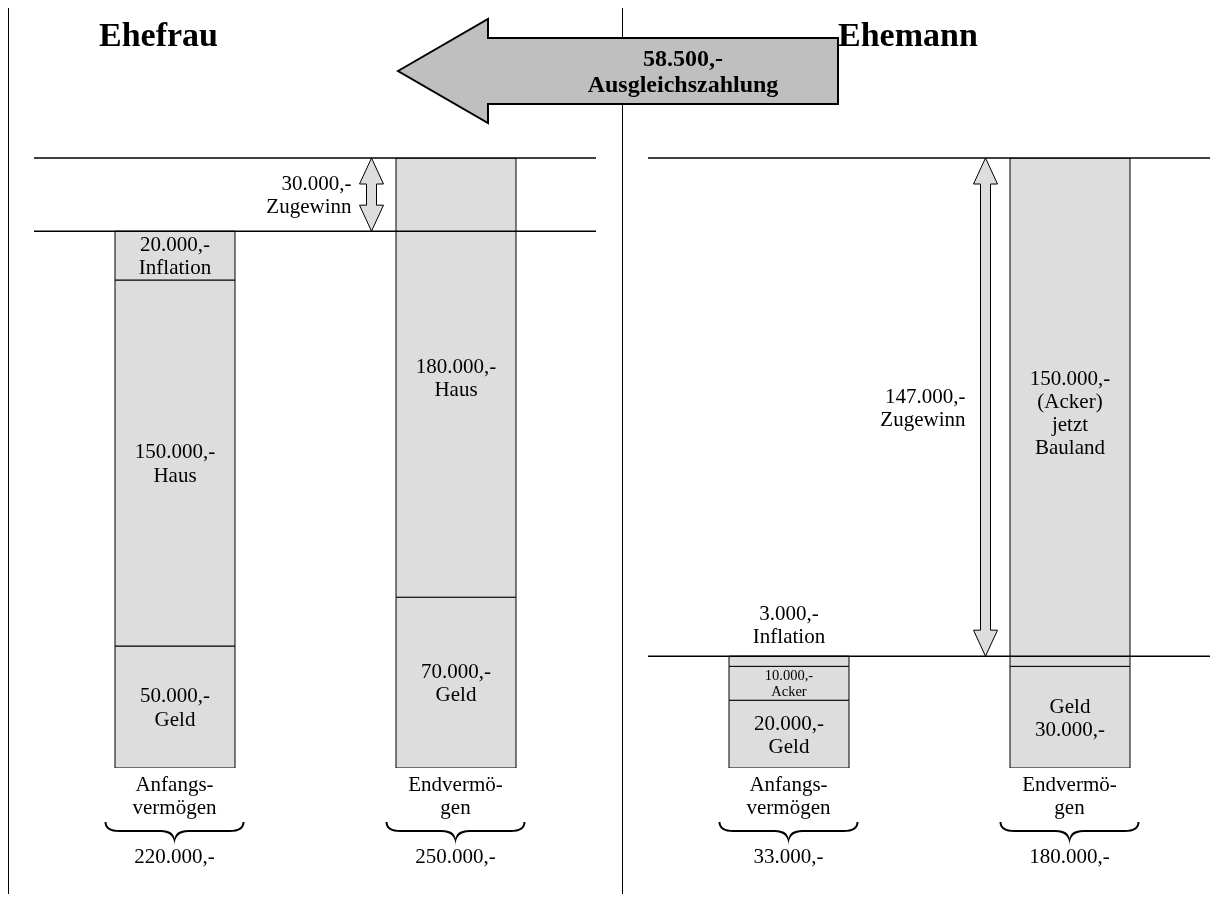 The width and height of the screenshot is (1231, 902). Describe the element at coordinates (789, 683) in the screenshot. I see `data-label: 10.000,- Acker` at that location.